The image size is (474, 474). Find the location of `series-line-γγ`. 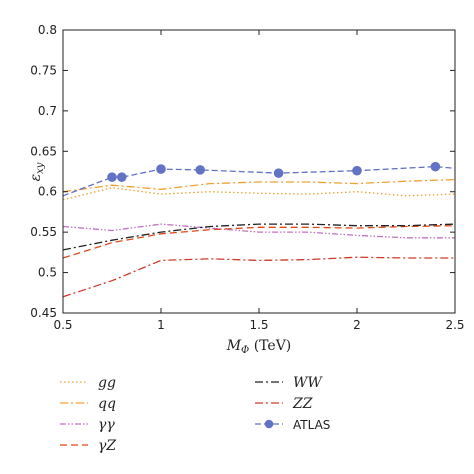

series-line-γγ is located at coordinates (258, 231).